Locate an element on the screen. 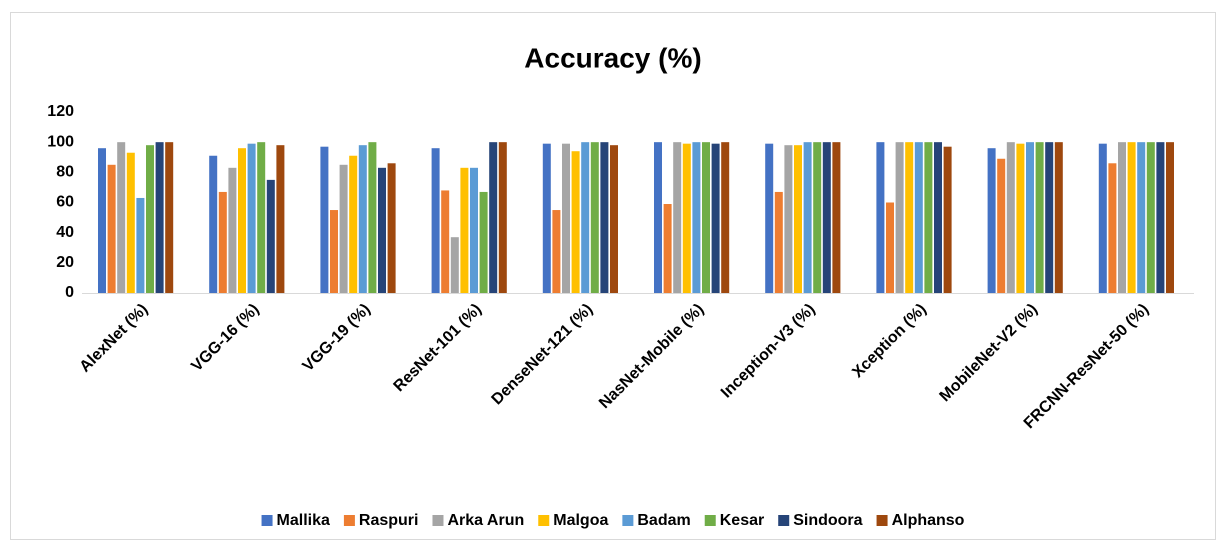 The image size is (1226, 551). y-tick-label: 0 is located at coordinates (69, 292).